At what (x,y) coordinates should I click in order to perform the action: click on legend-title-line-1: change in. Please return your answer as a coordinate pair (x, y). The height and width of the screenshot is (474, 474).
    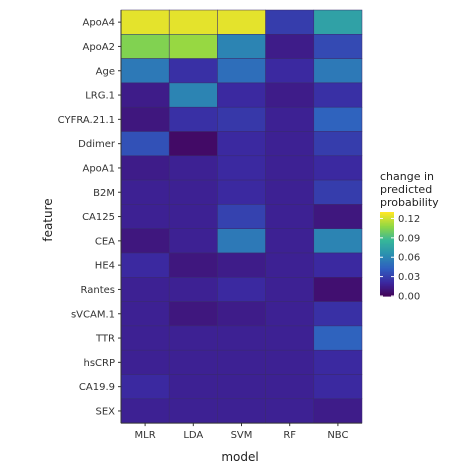
    Looking at the image, I should click on (407, 176).